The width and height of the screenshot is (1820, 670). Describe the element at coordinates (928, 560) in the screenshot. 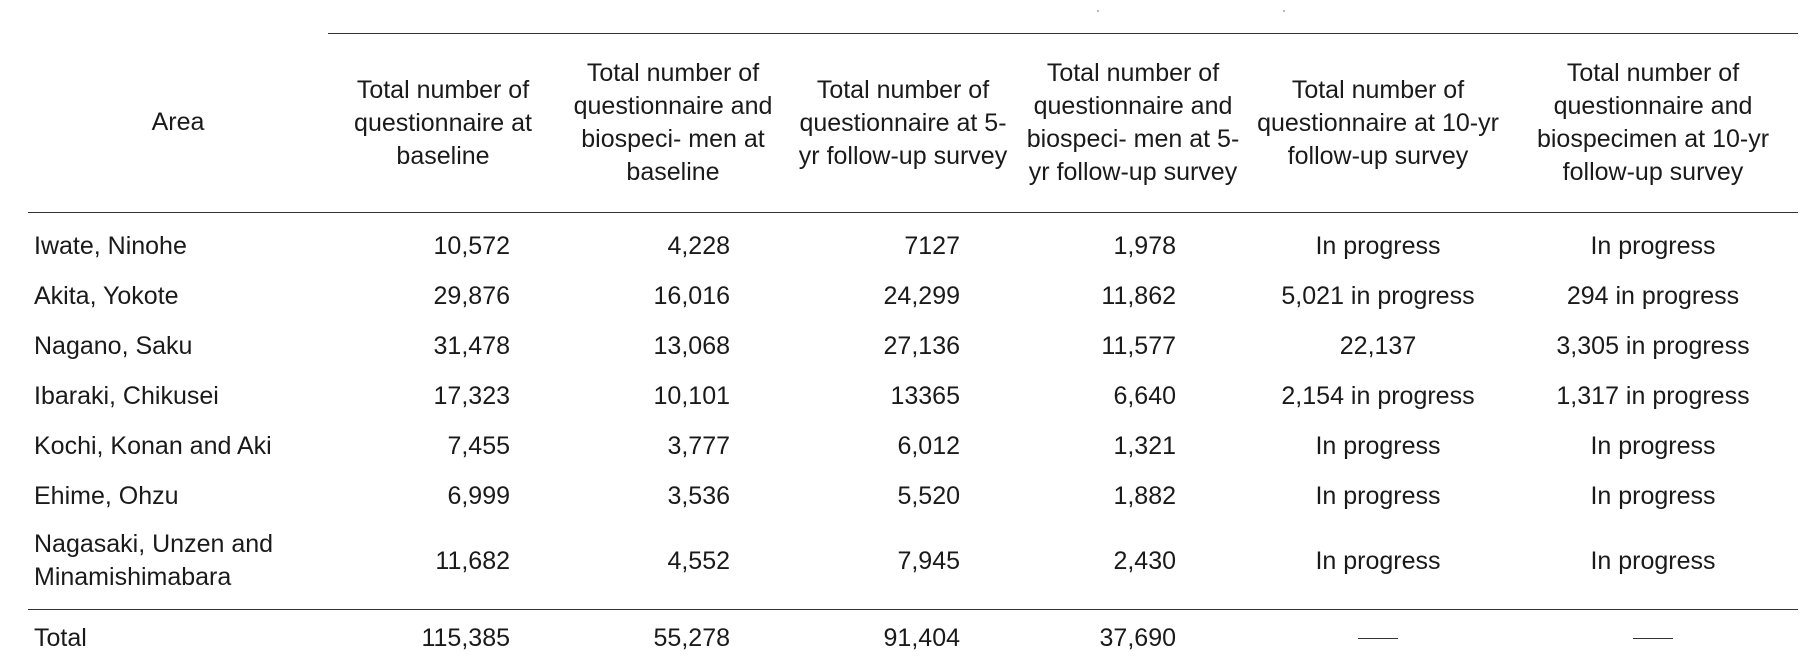

I see `cell-value: 7,945` at that location.